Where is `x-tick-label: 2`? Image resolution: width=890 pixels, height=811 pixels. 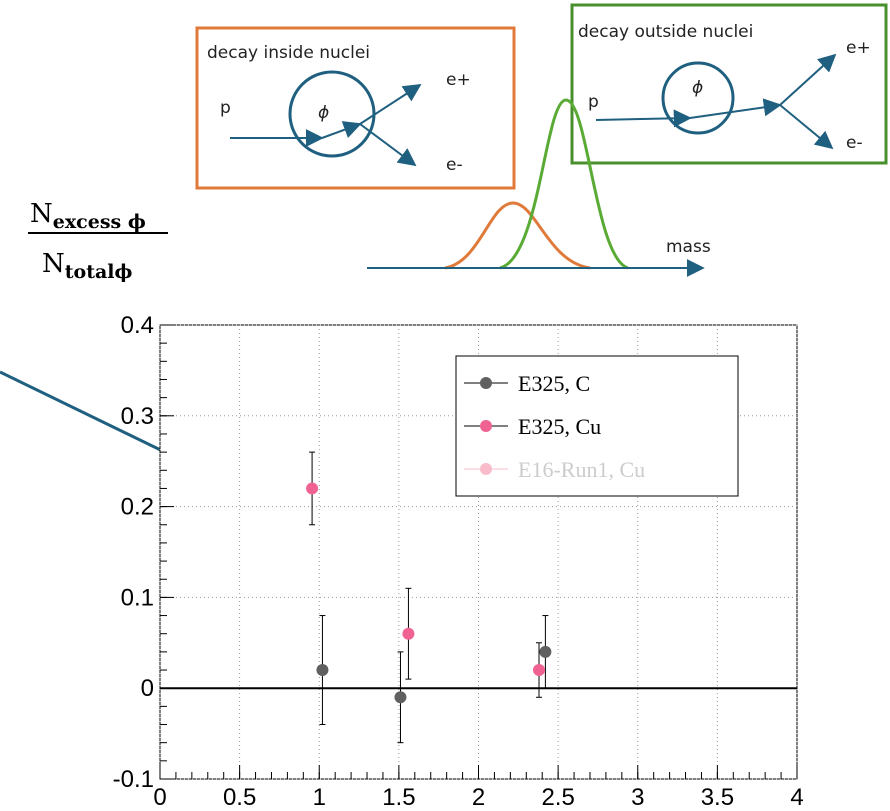
x-tick-label: 2 is located at coordinates (478, 797).